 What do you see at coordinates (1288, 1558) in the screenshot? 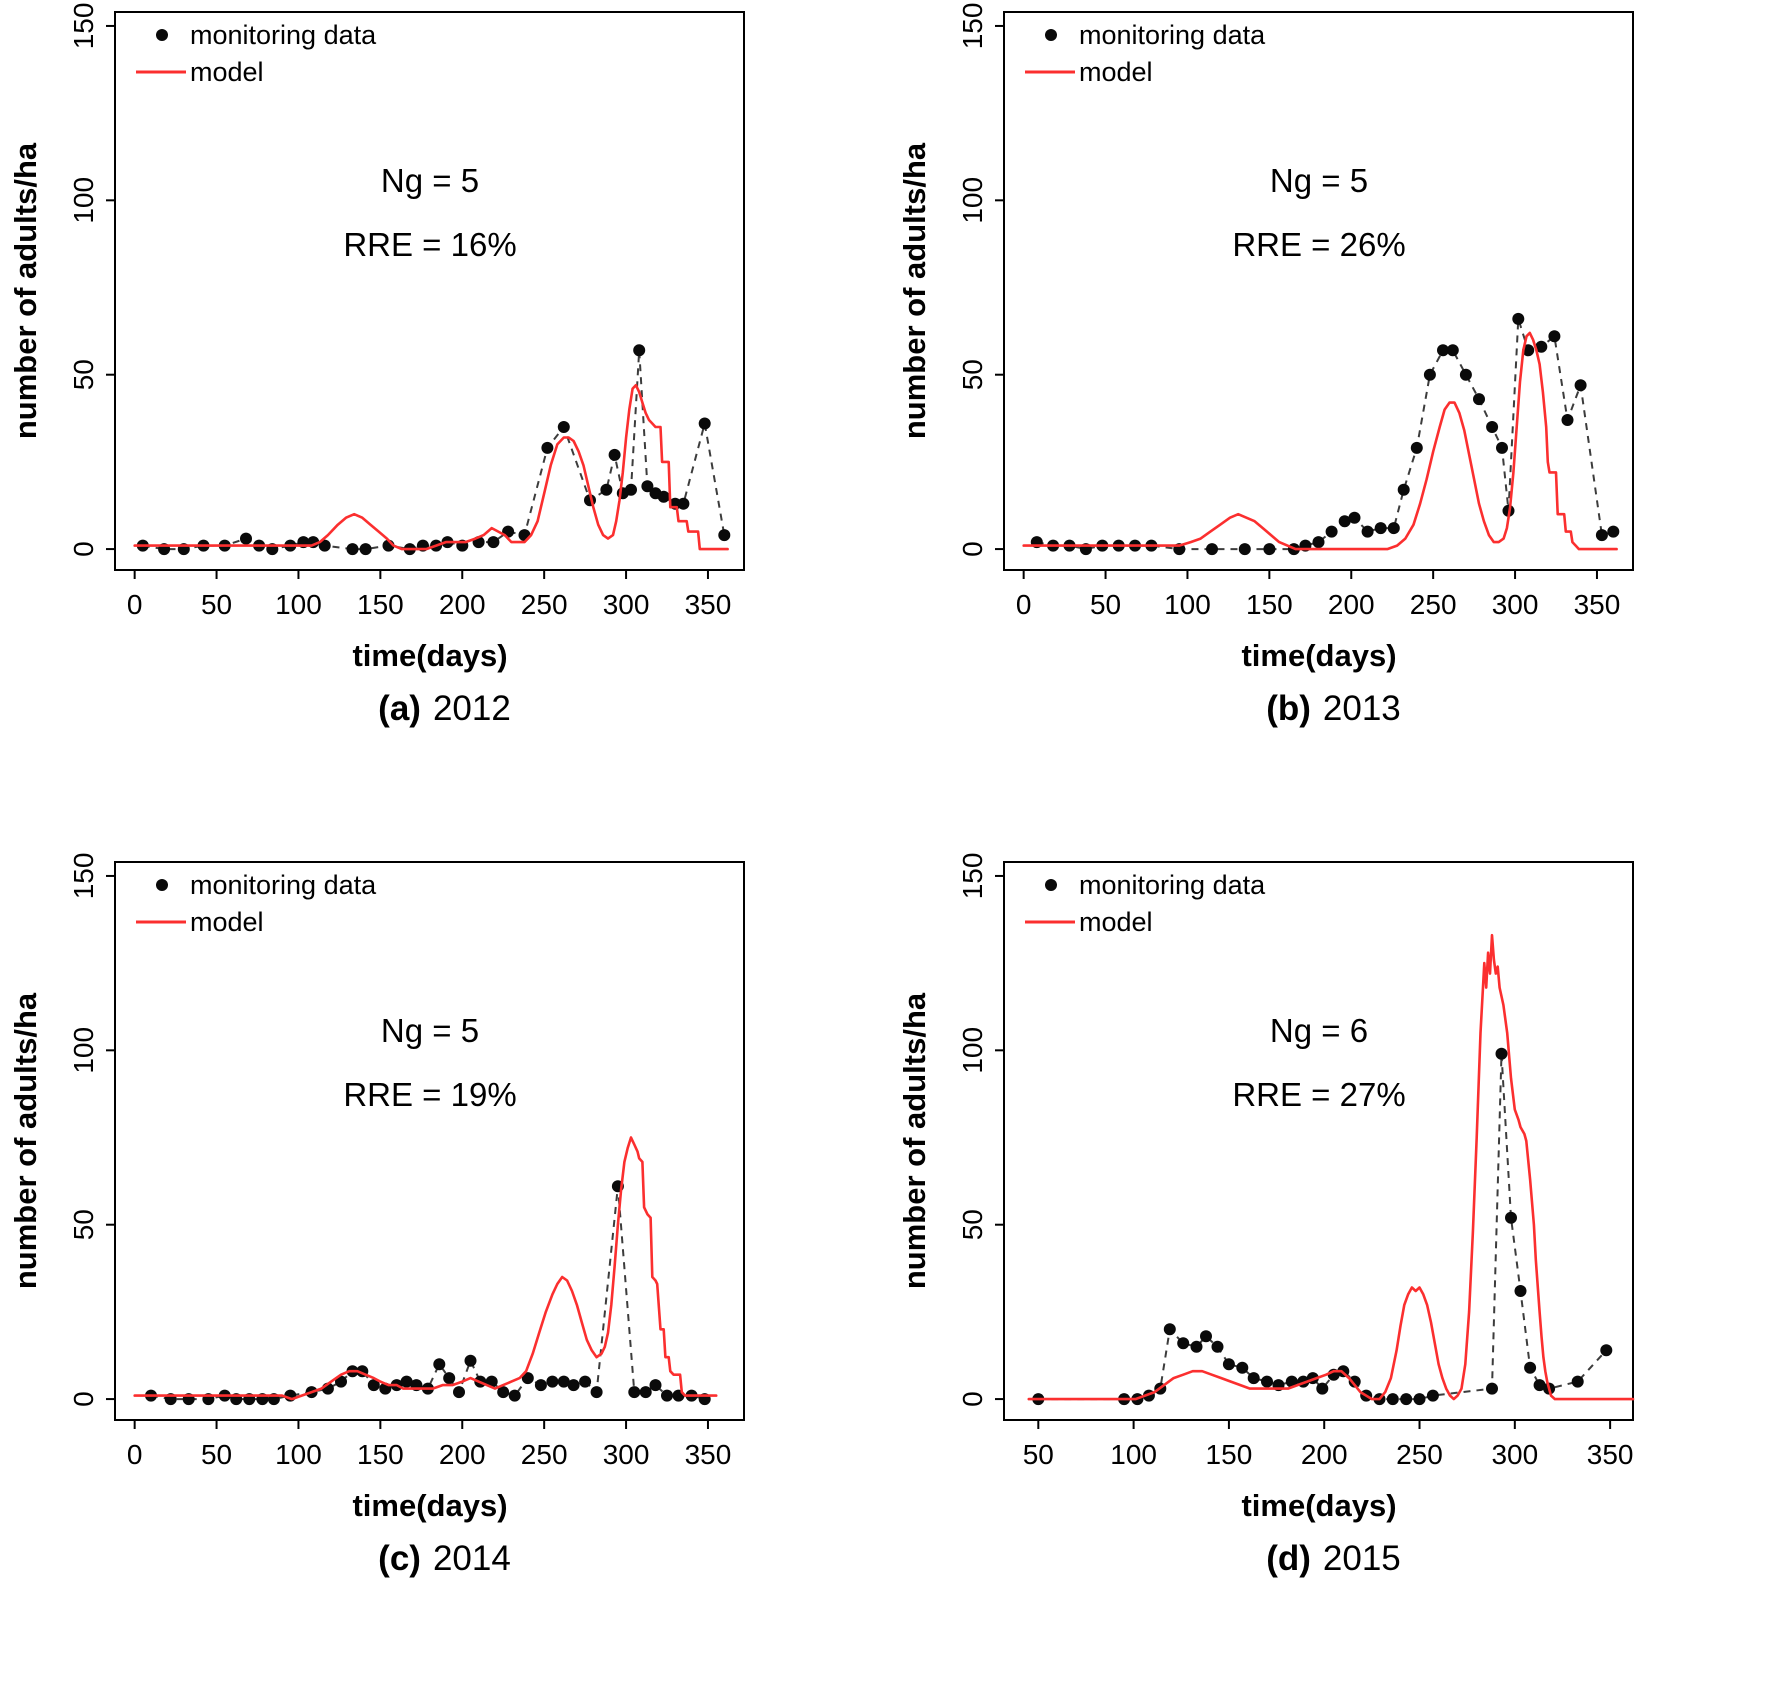
I see `caption-tag: (d)` at bounding box center [1288, 1558].